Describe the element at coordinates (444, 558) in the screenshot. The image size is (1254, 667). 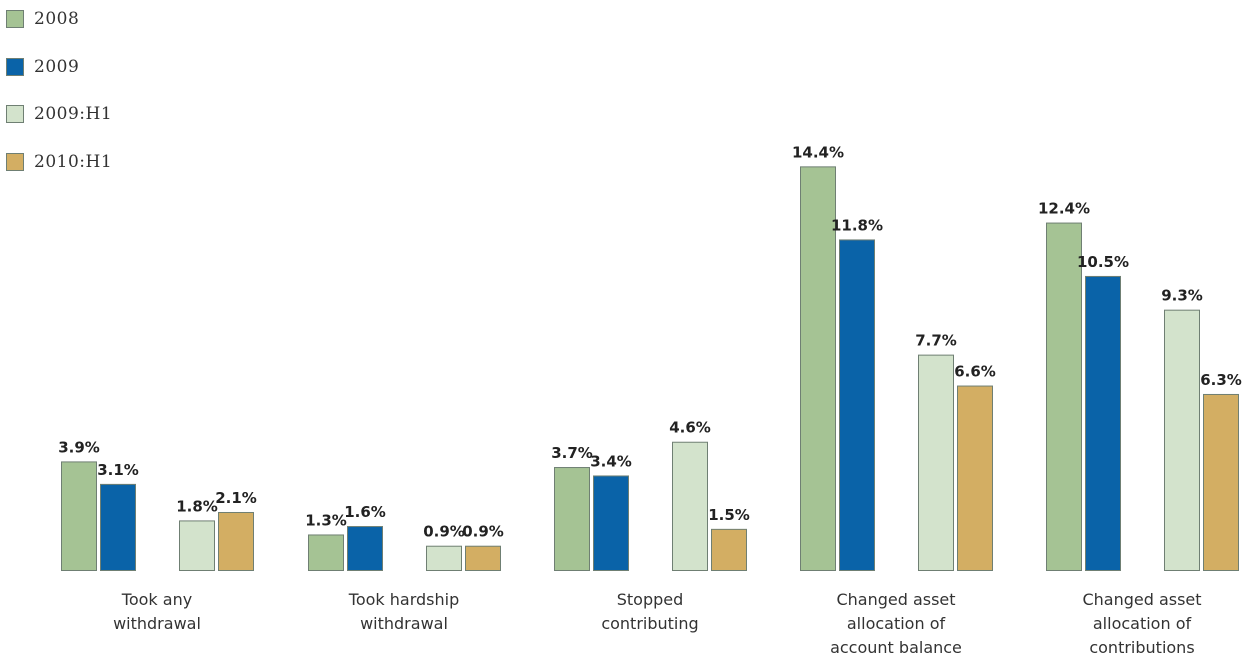
I see `bar-2009-h1-cat2` at that location.